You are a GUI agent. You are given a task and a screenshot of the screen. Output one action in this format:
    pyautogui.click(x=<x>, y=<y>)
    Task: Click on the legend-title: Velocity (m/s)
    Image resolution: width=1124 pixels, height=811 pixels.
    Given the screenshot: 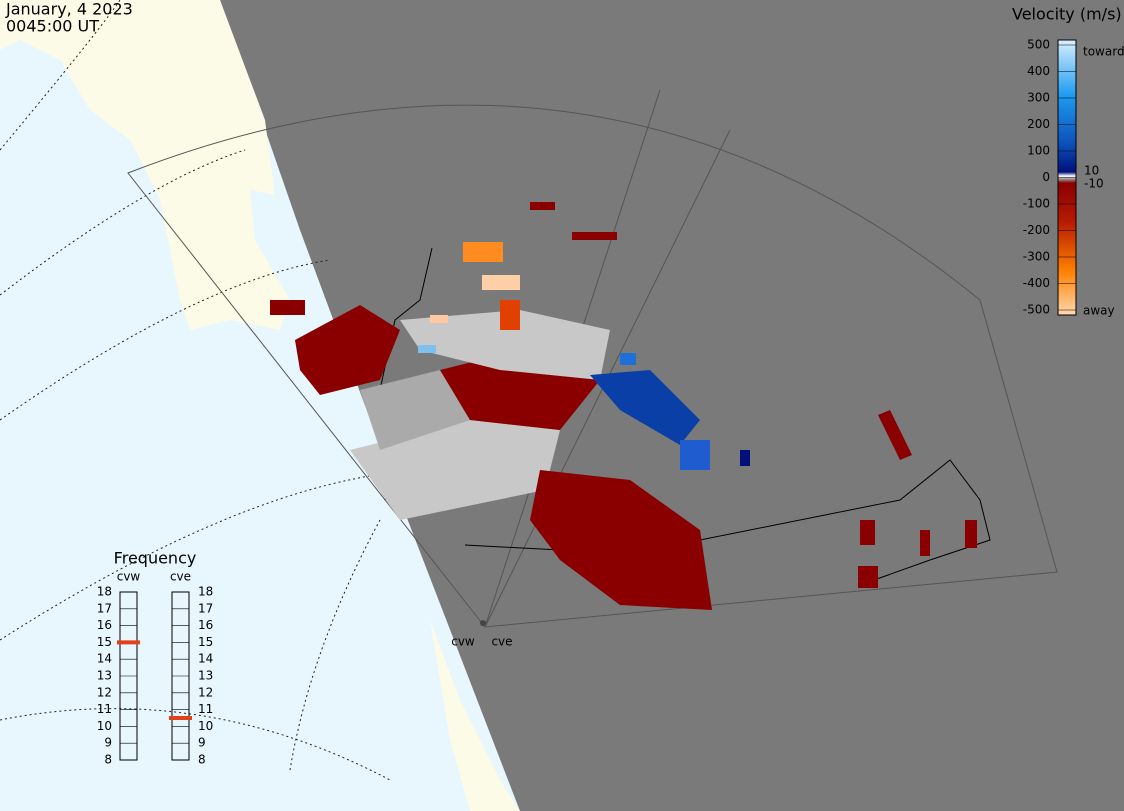 What is the action you would take?
    pyautogui.click(x=1067, y=14)
    